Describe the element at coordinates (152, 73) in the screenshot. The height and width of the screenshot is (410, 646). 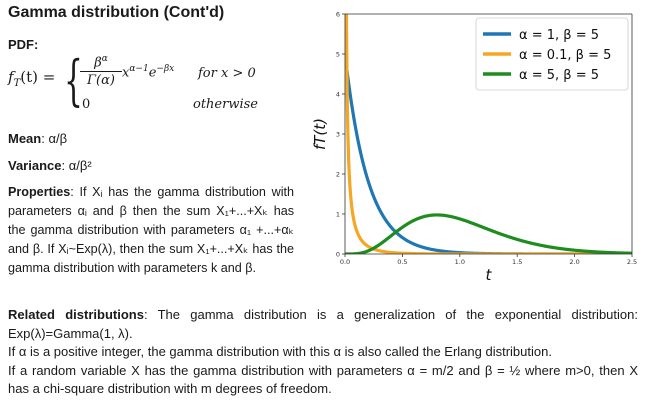
I see `formula-e: e` at that location.